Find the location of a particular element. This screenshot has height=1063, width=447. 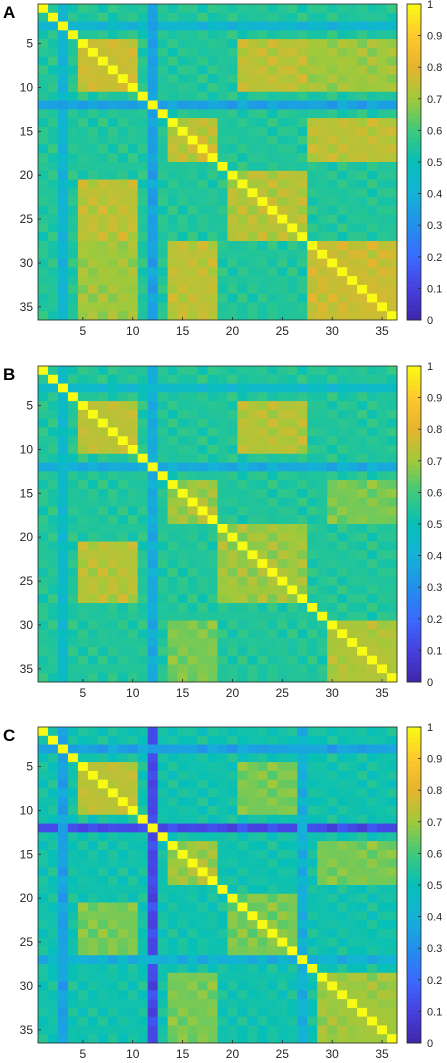

colorbar-tick-label: 1 is located at coordinates (430, 5).